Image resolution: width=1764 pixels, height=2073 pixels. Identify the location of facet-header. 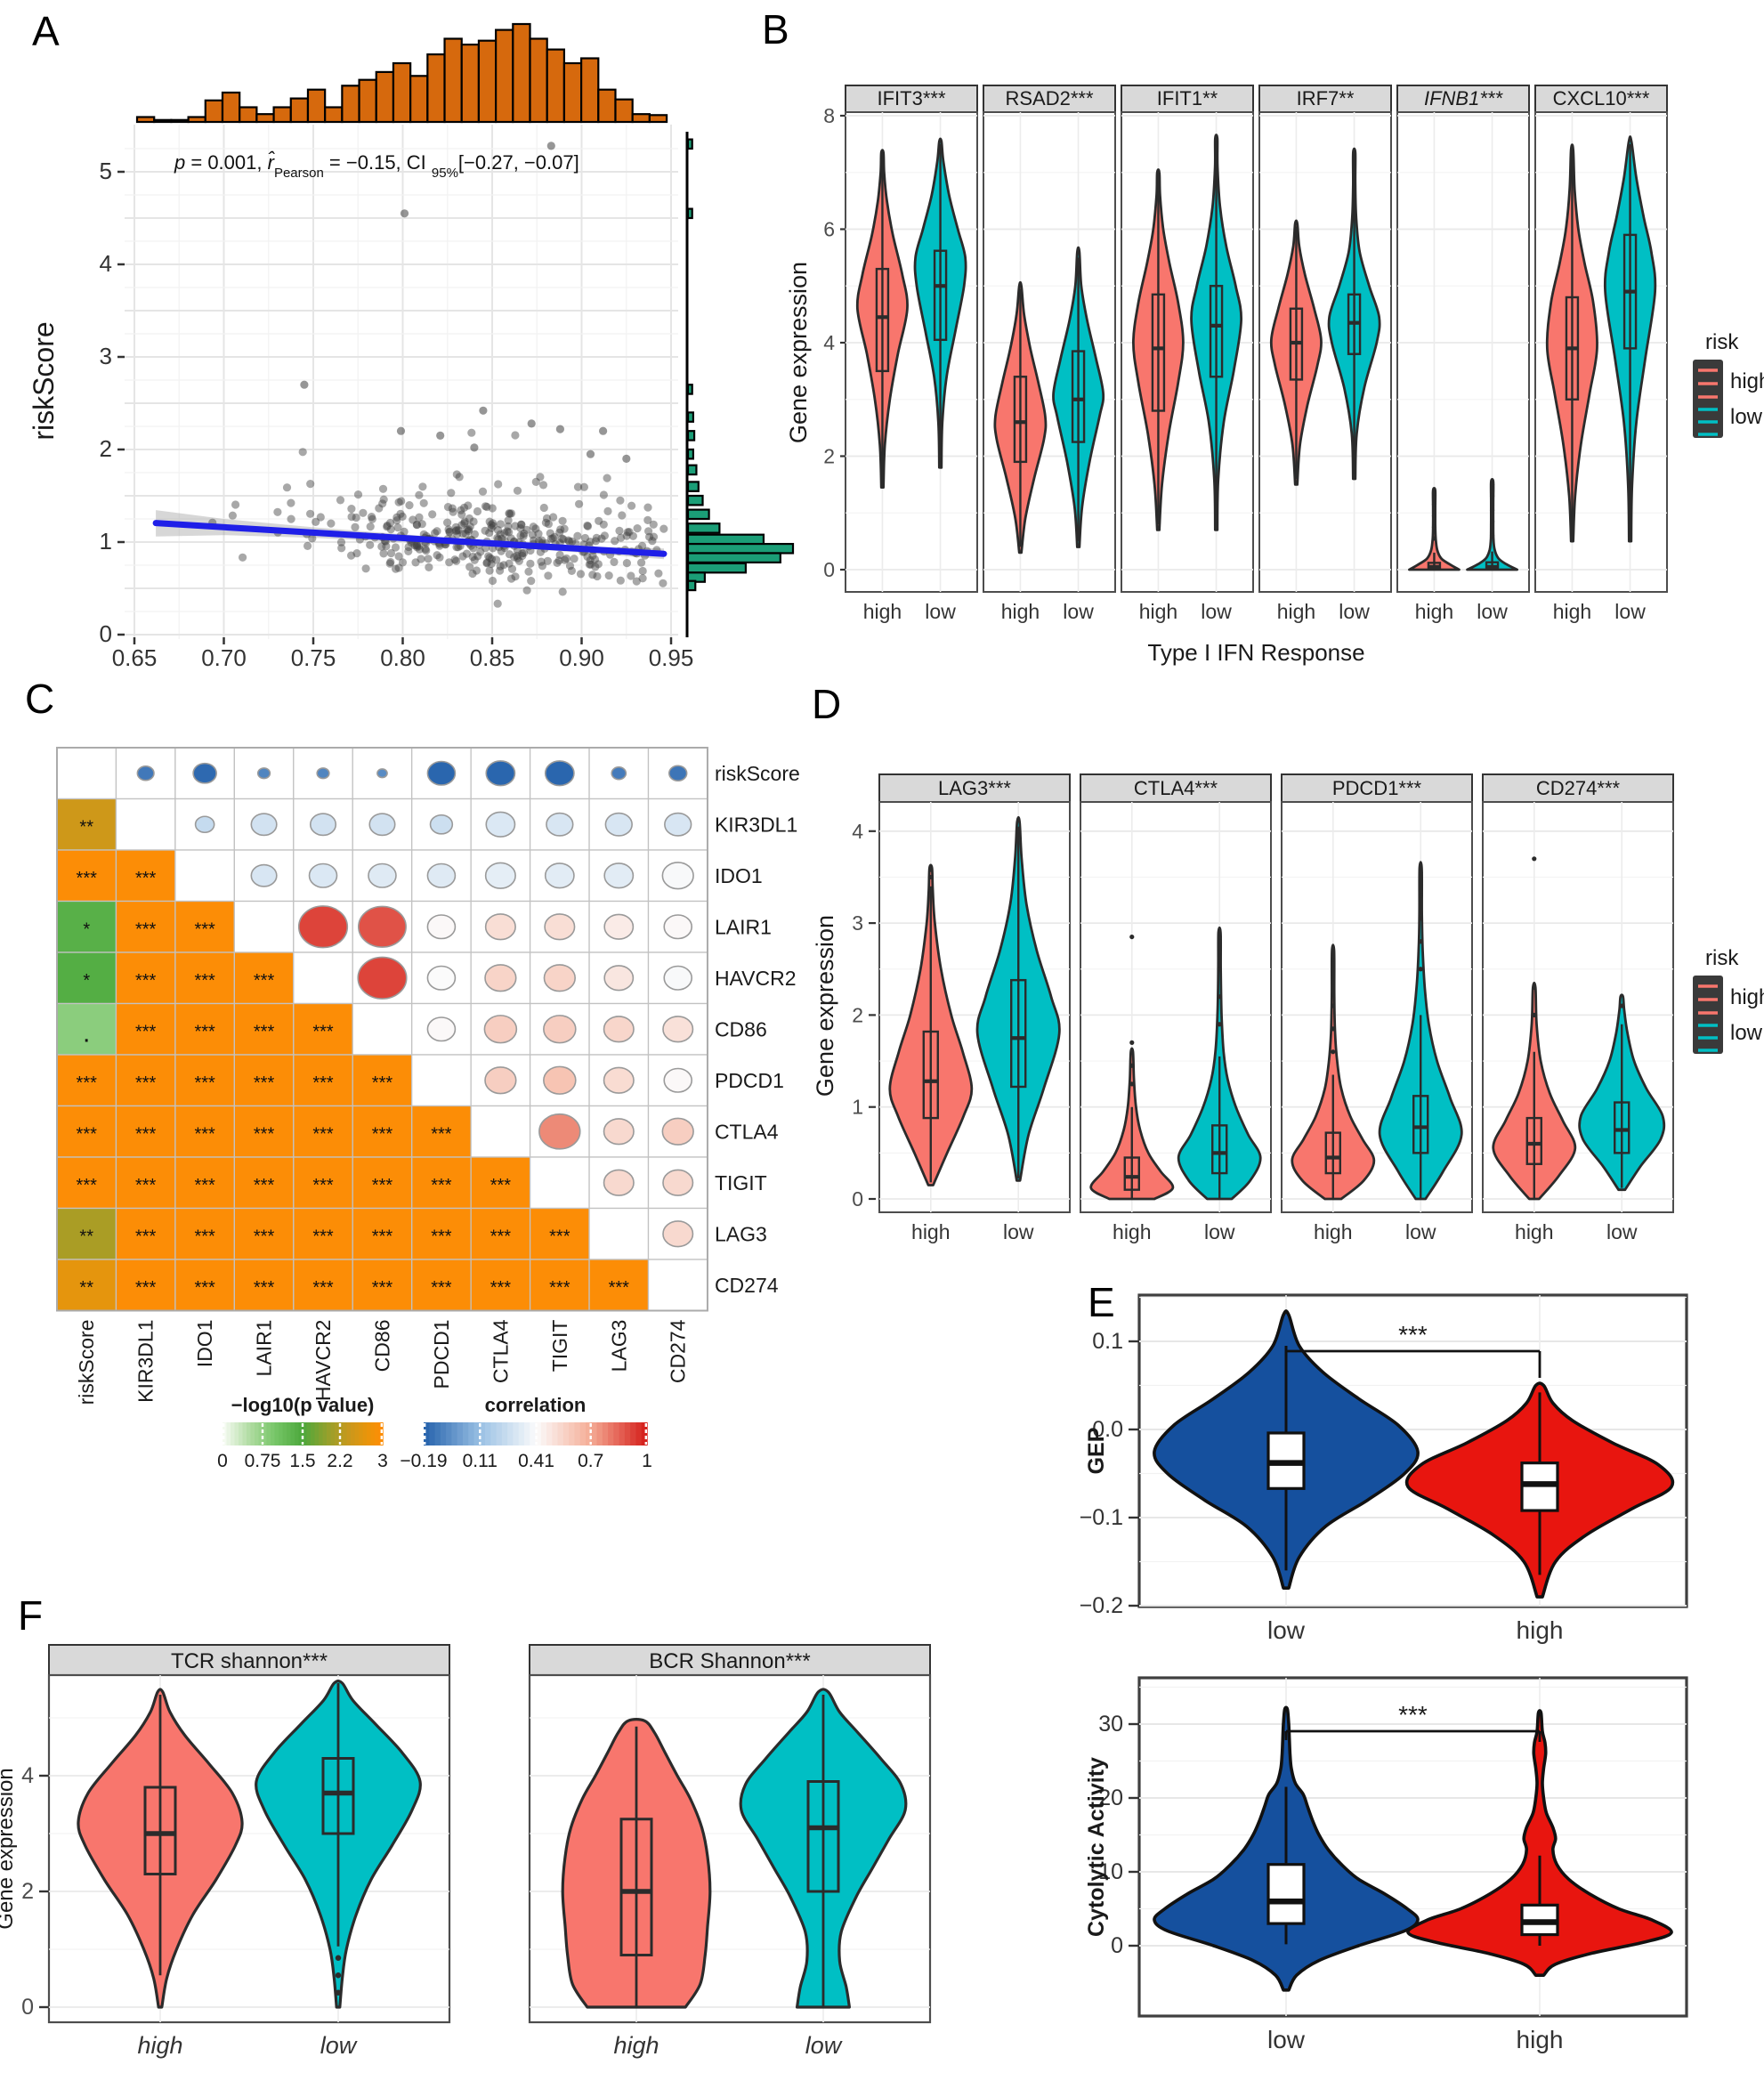
(1176, 788).